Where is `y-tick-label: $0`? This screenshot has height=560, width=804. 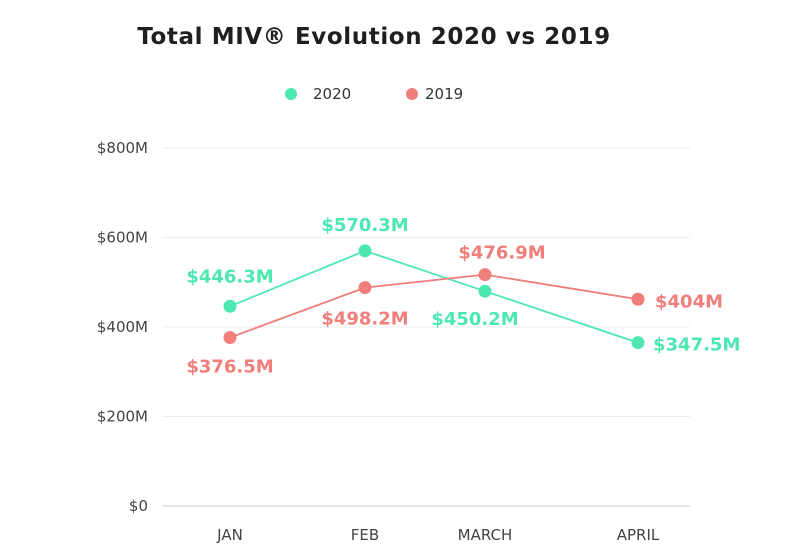
y-tick-label: $0 is located at coordinates (138, 506).